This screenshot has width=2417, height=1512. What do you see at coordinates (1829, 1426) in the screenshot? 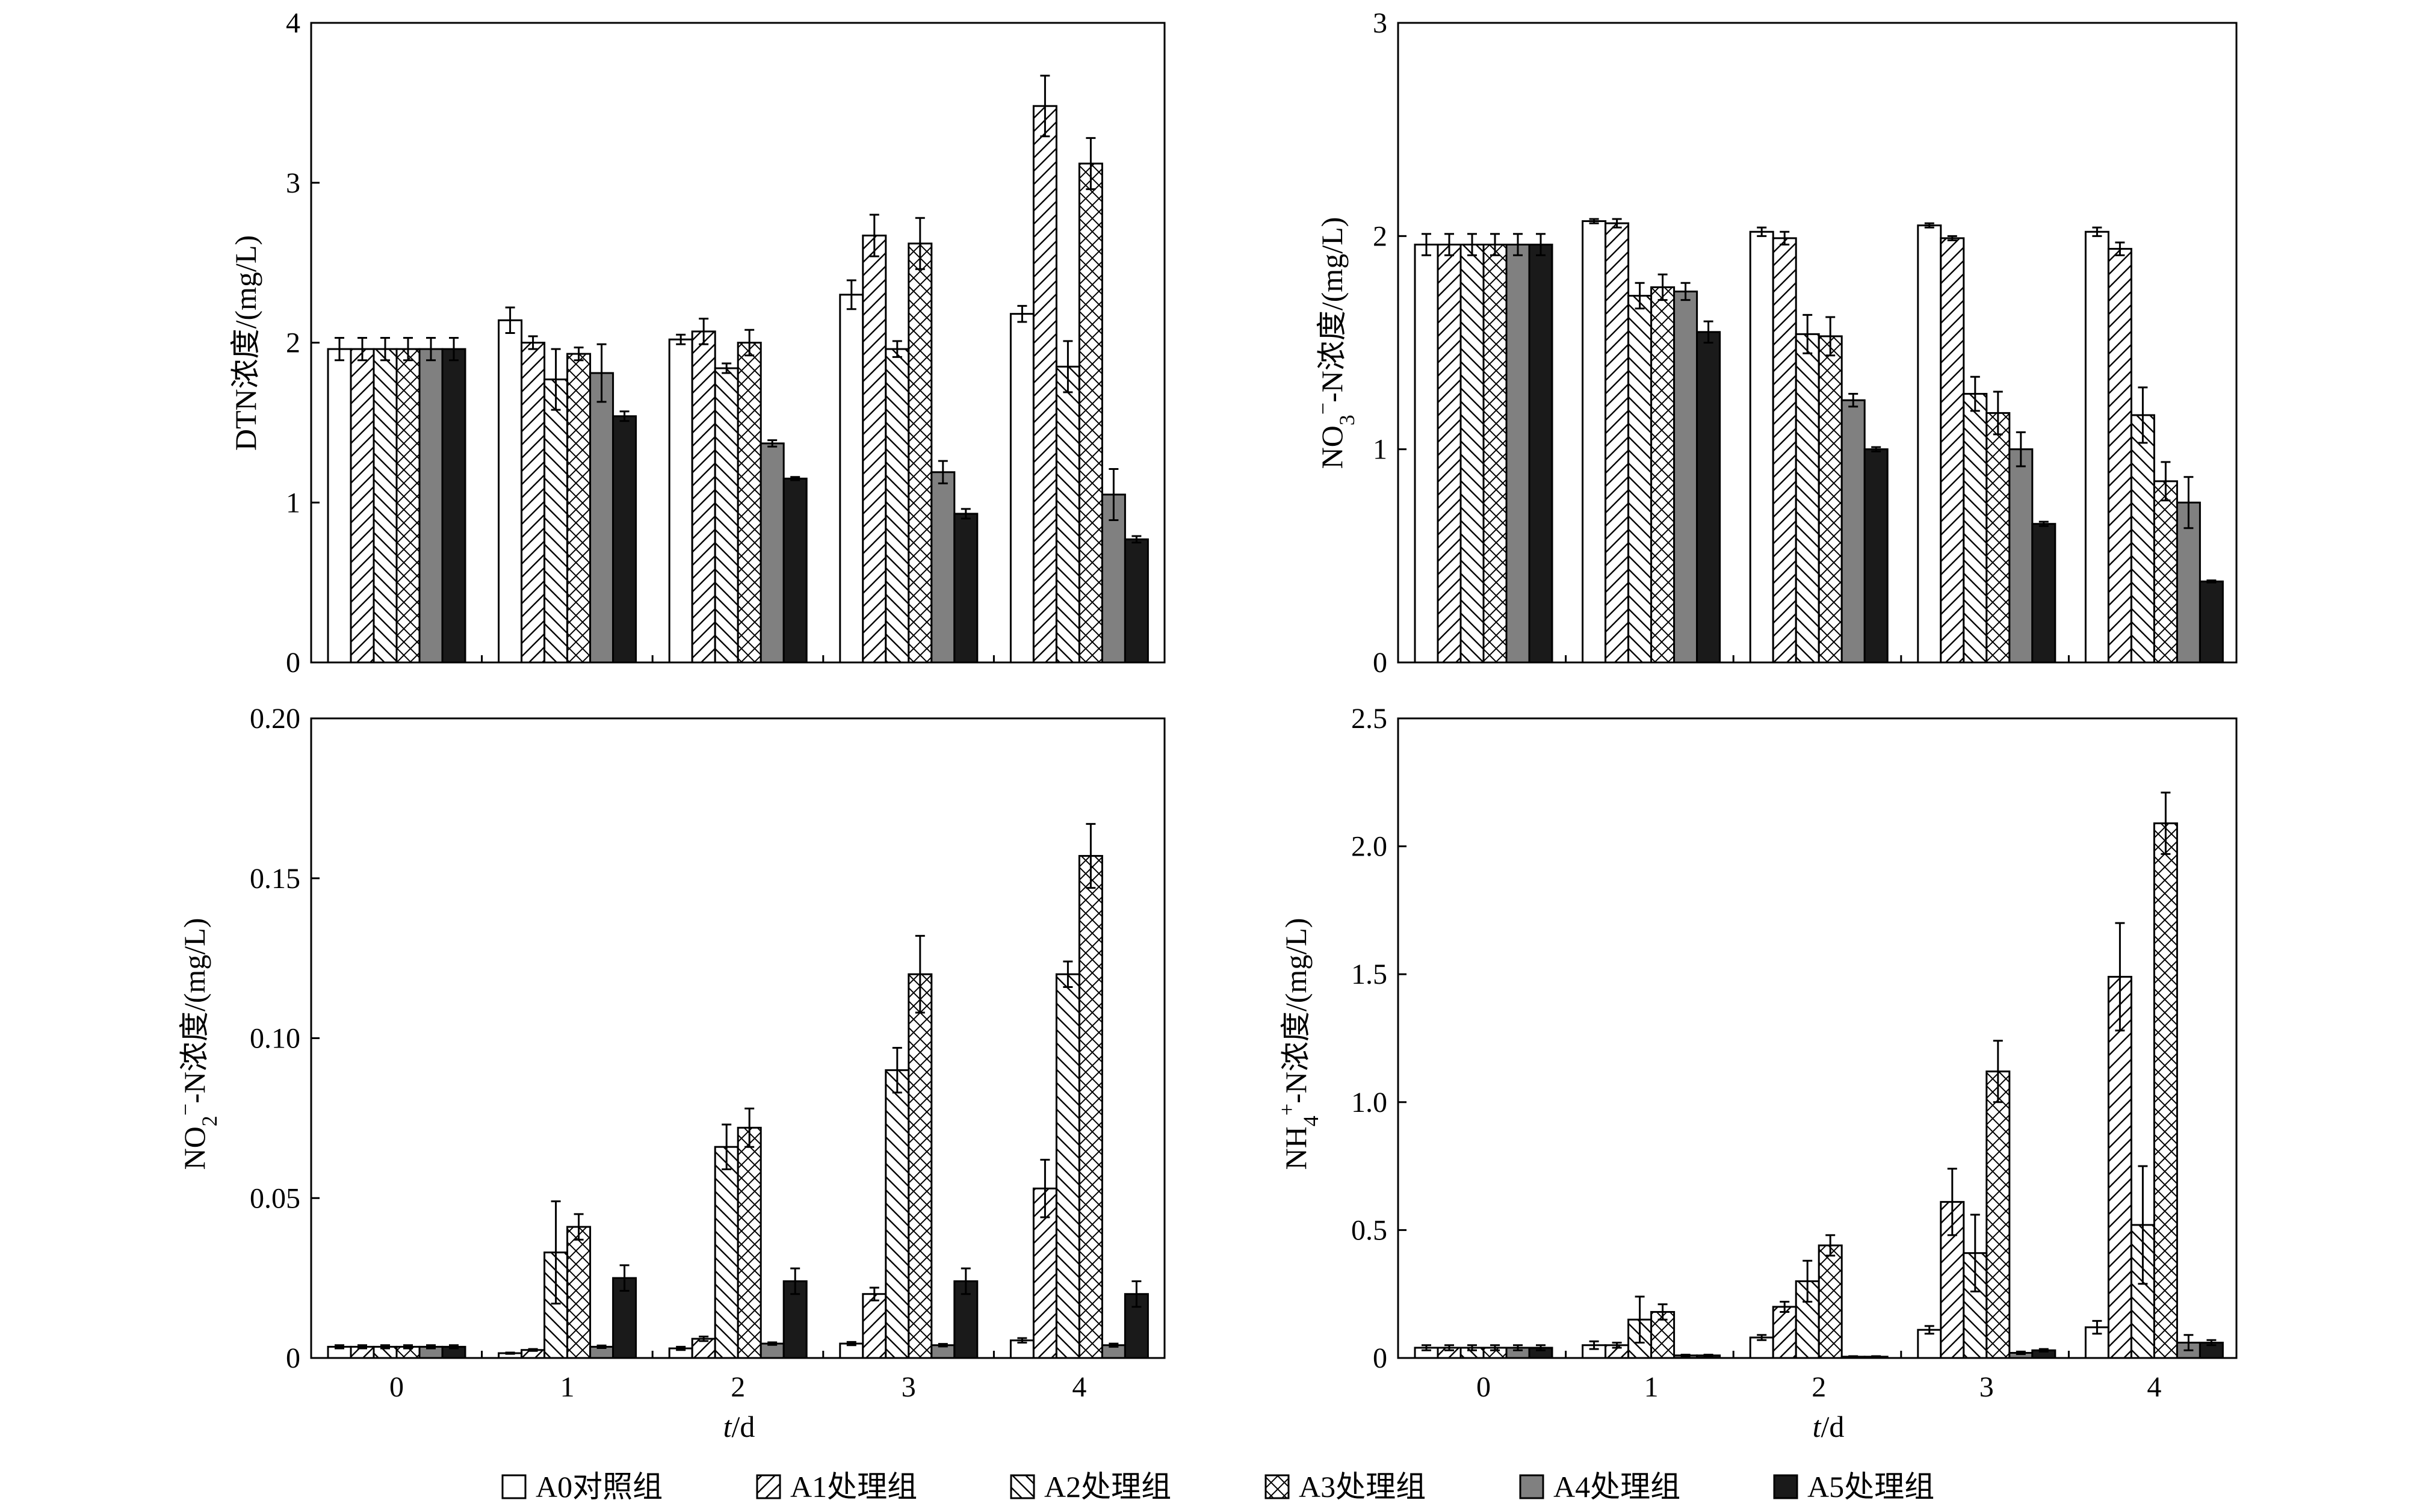
I see `x-axis-label-right: t/d` at bounding box center [1829, 1426].